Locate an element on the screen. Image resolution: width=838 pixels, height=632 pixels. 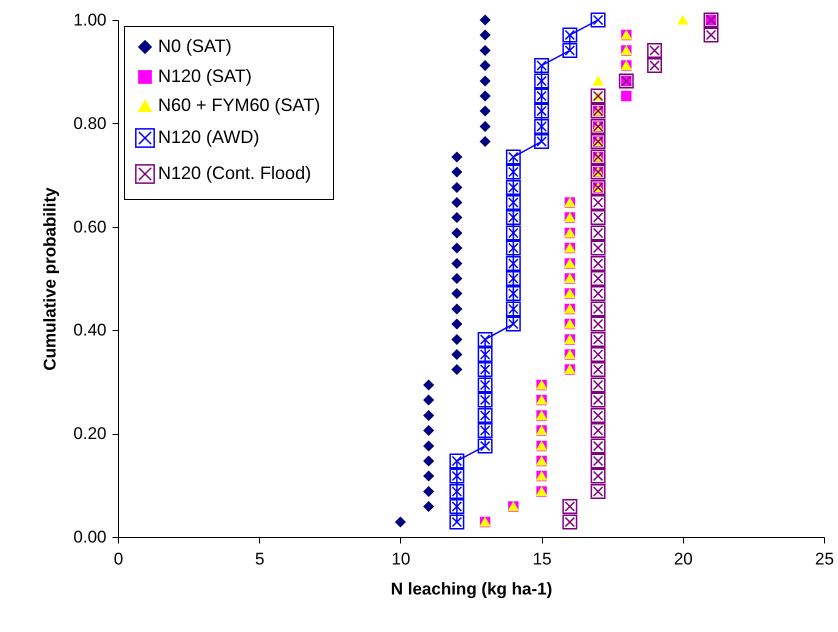
legend-label: N120 (AWD) is located at coordinates (209, 137).